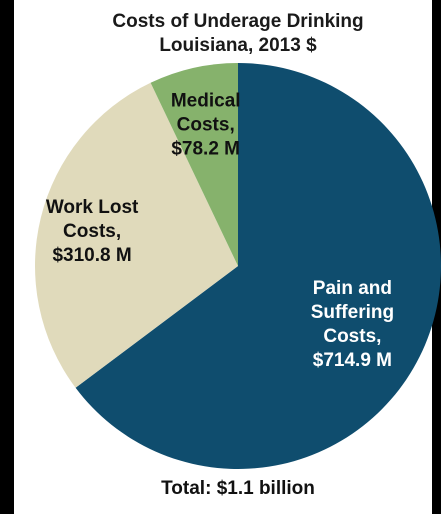  Describe the element at coordinates (91, 255) in the screenshot. I see `slice-label-line: $310.8 M` at that location.